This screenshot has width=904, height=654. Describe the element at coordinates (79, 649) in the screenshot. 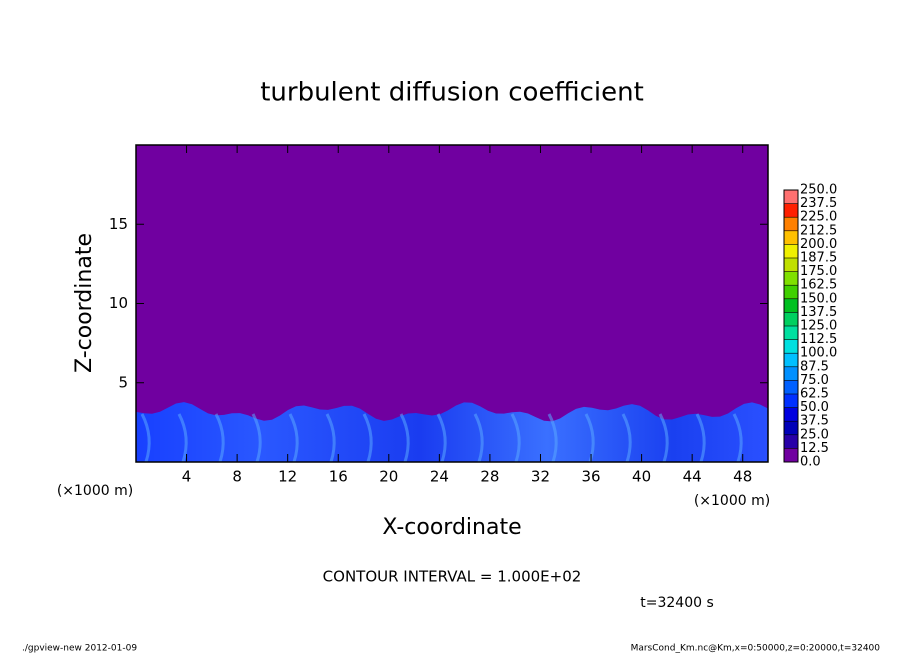

I see `footer-left: ./gpview-new 2012-01-09` at that location.